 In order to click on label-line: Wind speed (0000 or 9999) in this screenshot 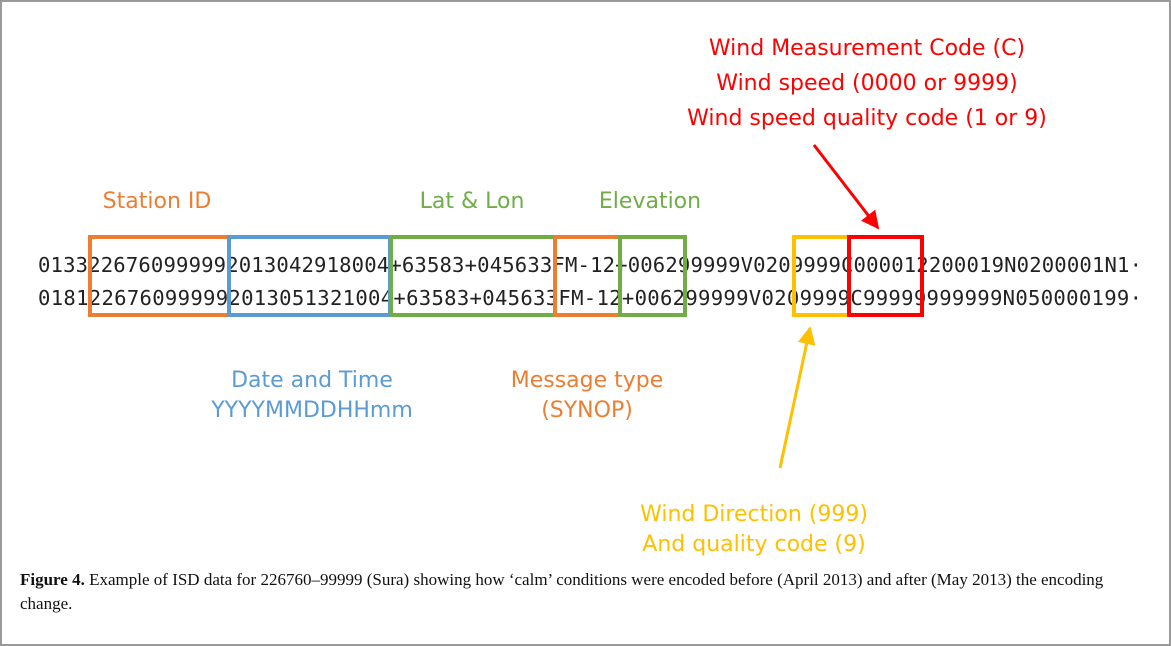, I will do `click(867, 83)`.